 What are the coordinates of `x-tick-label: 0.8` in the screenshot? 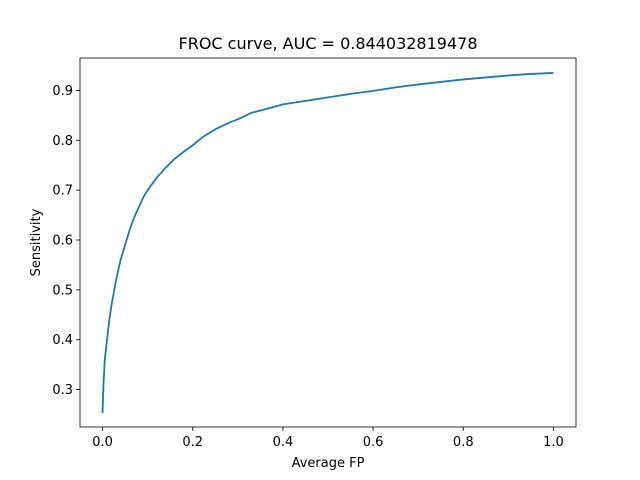 It's located at (463, 442).